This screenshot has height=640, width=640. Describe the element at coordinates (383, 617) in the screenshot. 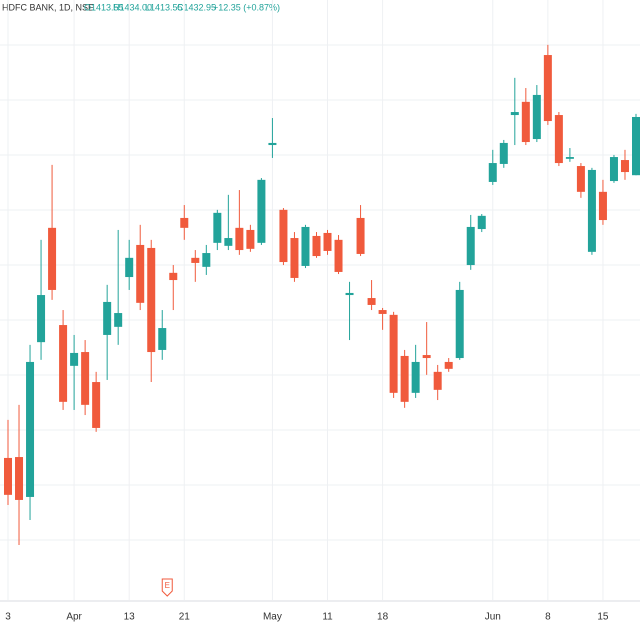

I see `x-tick-label: 18` at that location.